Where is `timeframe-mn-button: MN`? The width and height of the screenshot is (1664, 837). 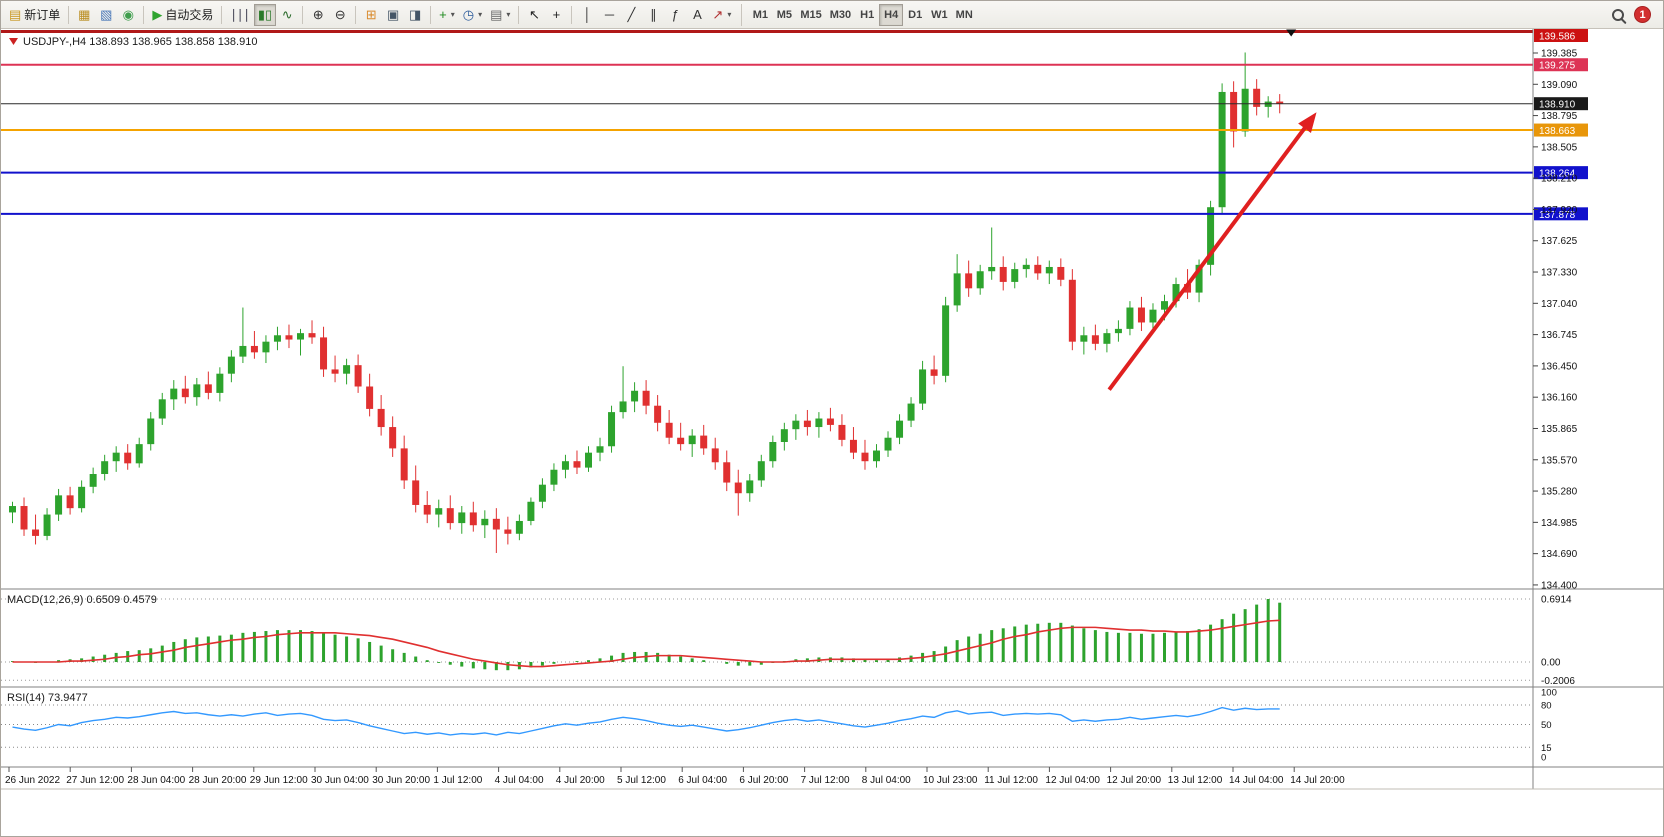 timeframe-mn-button: MN is located at coordinates (964, 15).